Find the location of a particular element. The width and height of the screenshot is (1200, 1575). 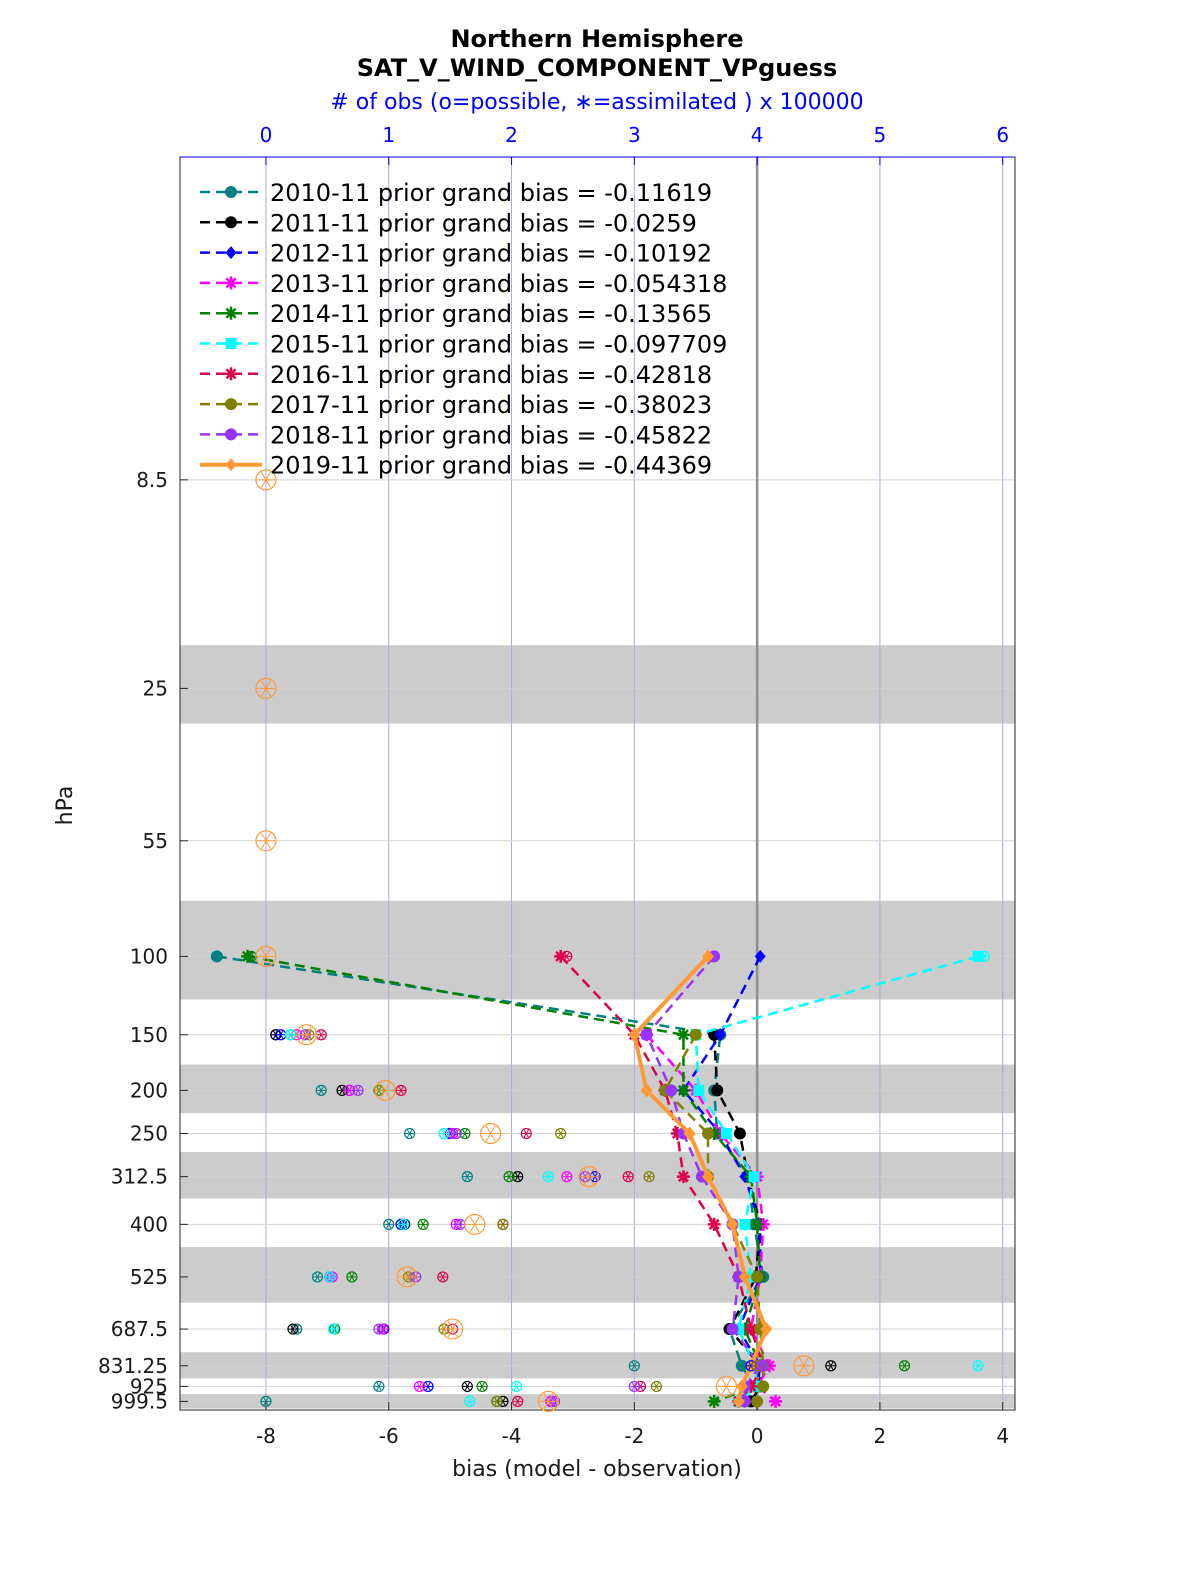

legend-label: 2010-11 prior grand bias = -0.11619 is located at coordinates (491, 193).